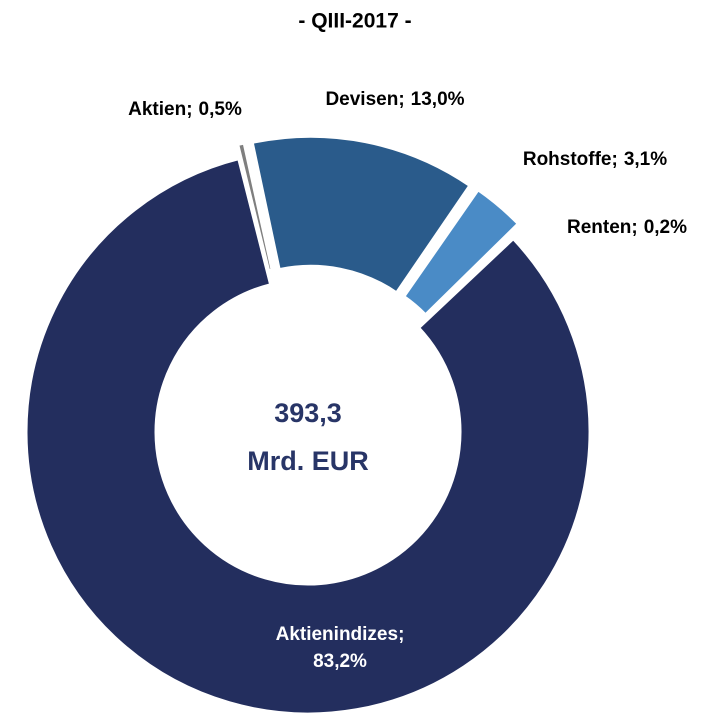  I want to click on label-value: 83,2%, so click(340, 661).